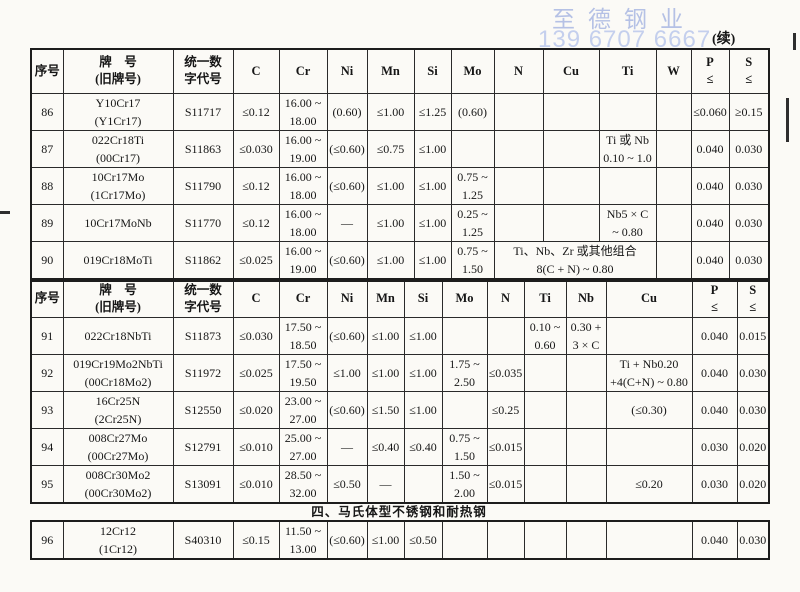 The image size is (800, 592). What do you see at coordinates (203, 539) in the screenshot?
I see `table-cell: S40310` at bounding box center [203, 539].